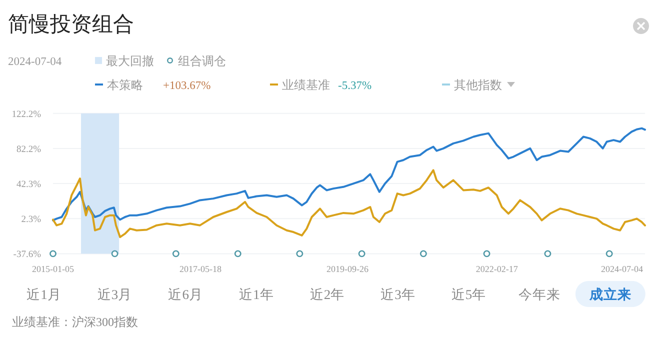 This screenshot has width=660, height=343. I want to click on x-tick-label: 2019-09-26, so click(347, 269).